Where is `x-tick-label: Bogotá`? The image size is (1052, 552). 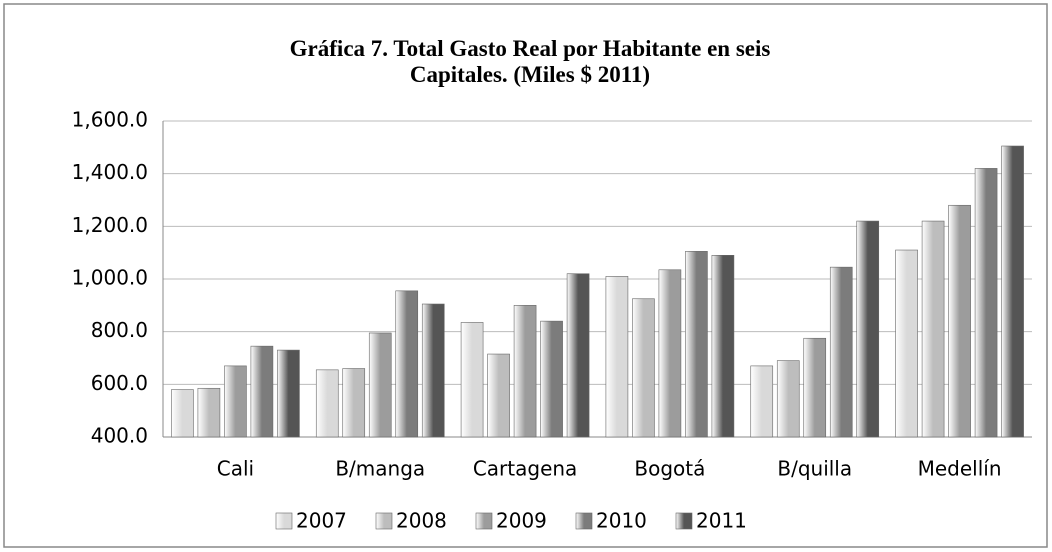 x-tick-label: Bogotá is located at coordinates (669, 469).